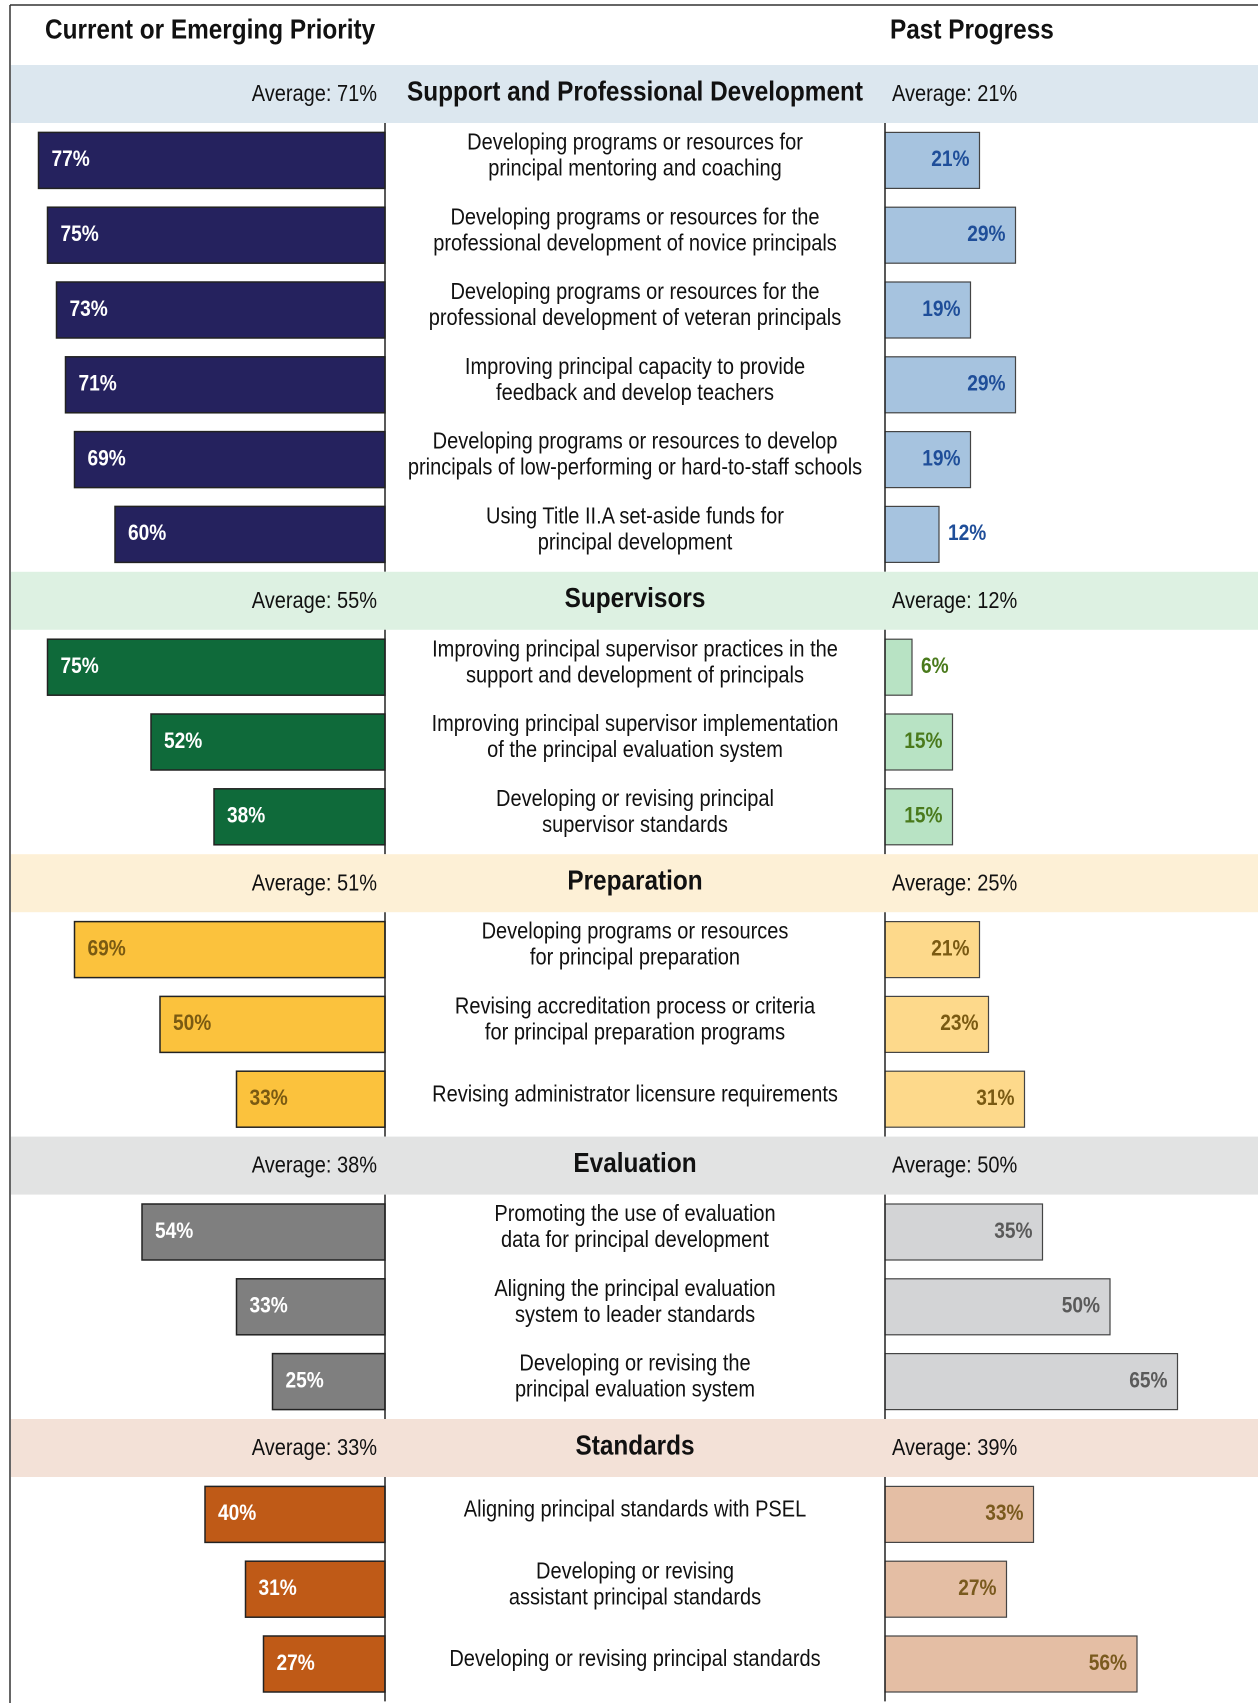  What do you see at coordinates (314, 882) in the screenshot?
I see `priority-average: Average: 51%` at bounding box center [314, 882].